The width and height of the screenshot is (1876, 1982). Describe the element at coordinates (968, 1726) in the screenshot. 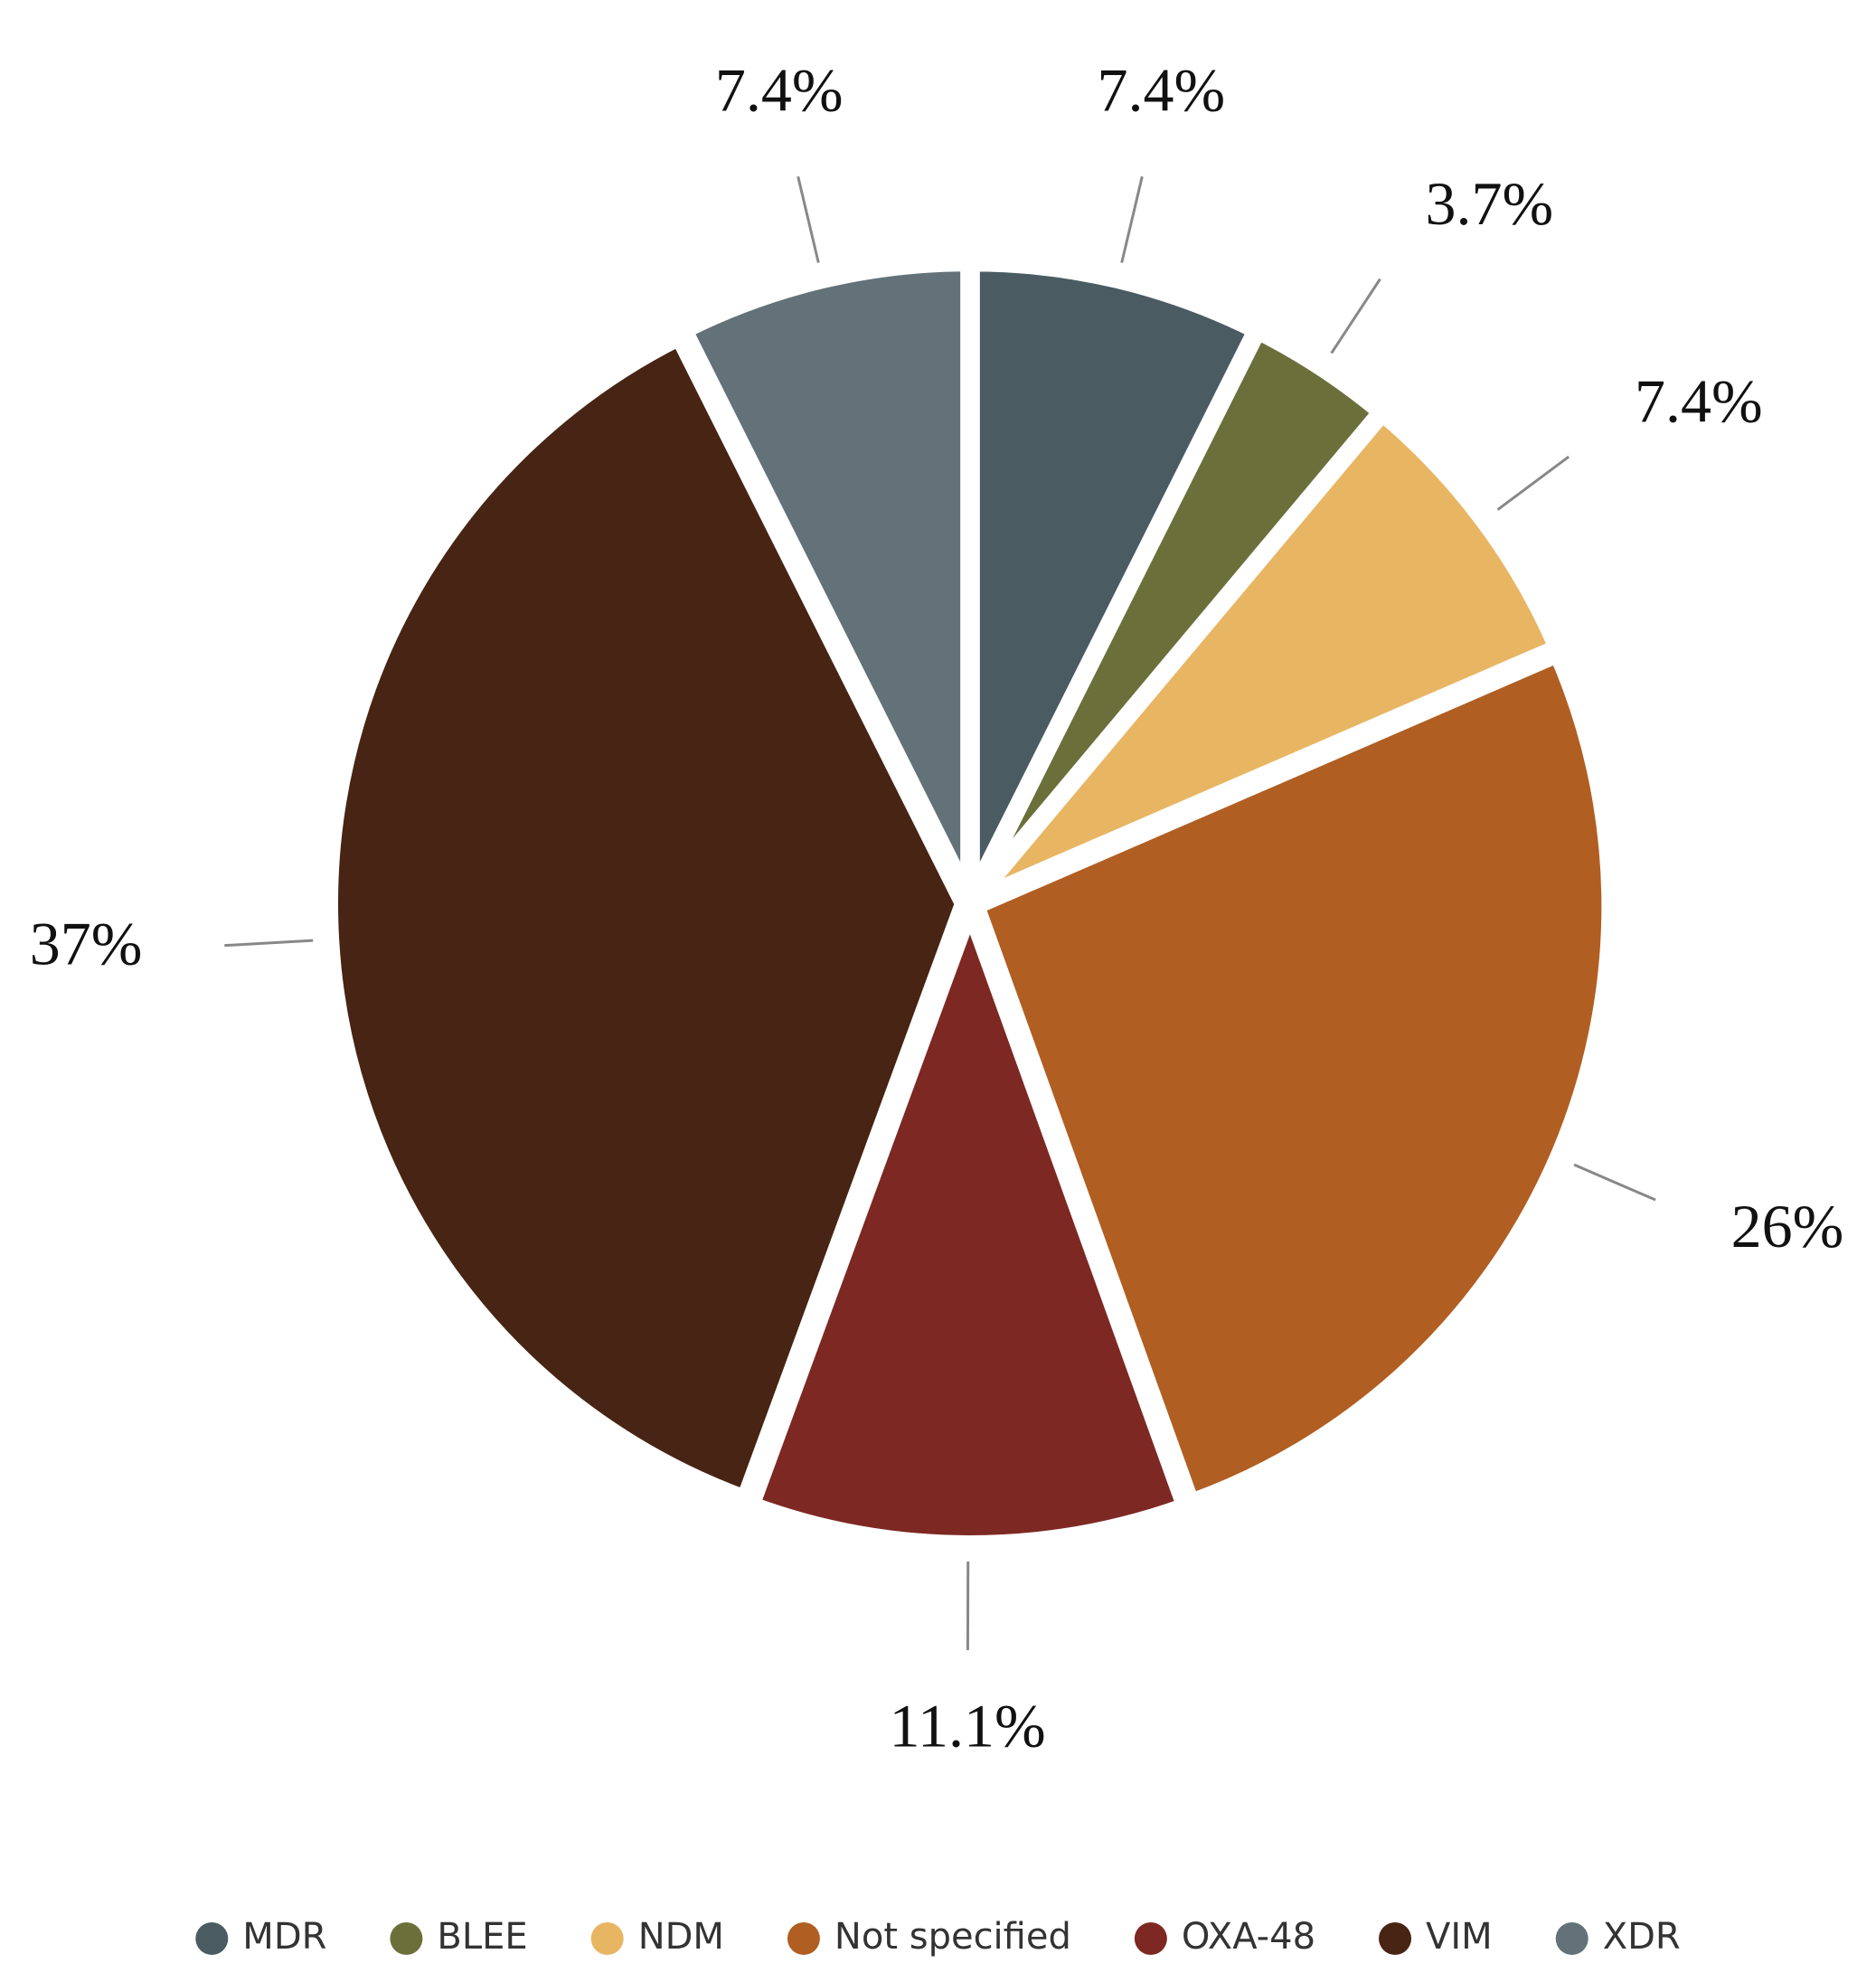

I see `data-label: 11.1%` at that location.